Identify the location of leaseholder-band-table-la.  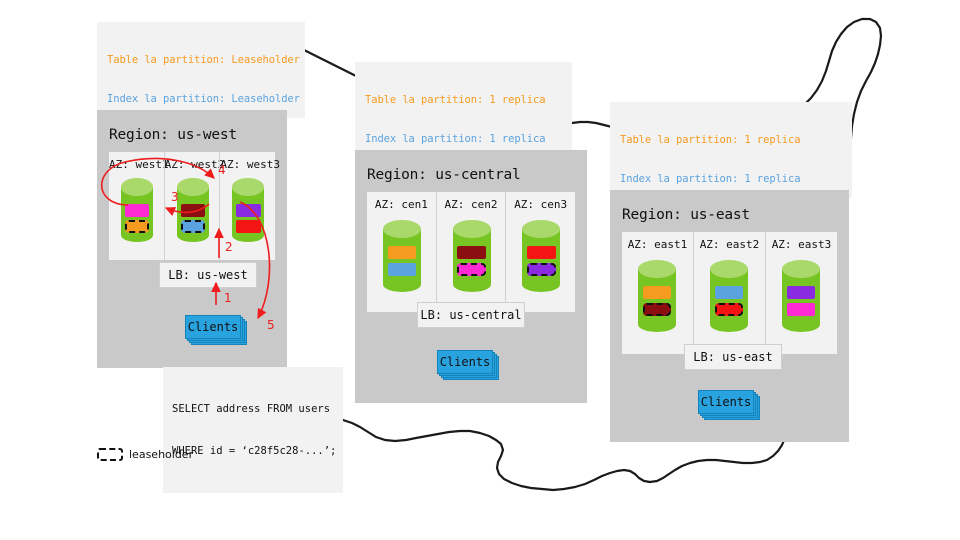
(137, 226).